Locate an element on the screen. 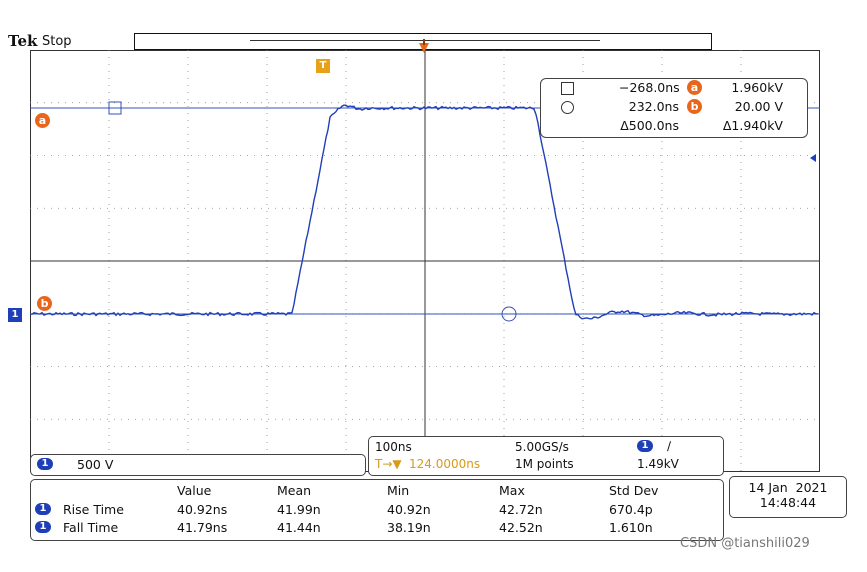 This screenshot has width=867, height=572. measurement-max: 42.52n is located at coordinates (521, 527).